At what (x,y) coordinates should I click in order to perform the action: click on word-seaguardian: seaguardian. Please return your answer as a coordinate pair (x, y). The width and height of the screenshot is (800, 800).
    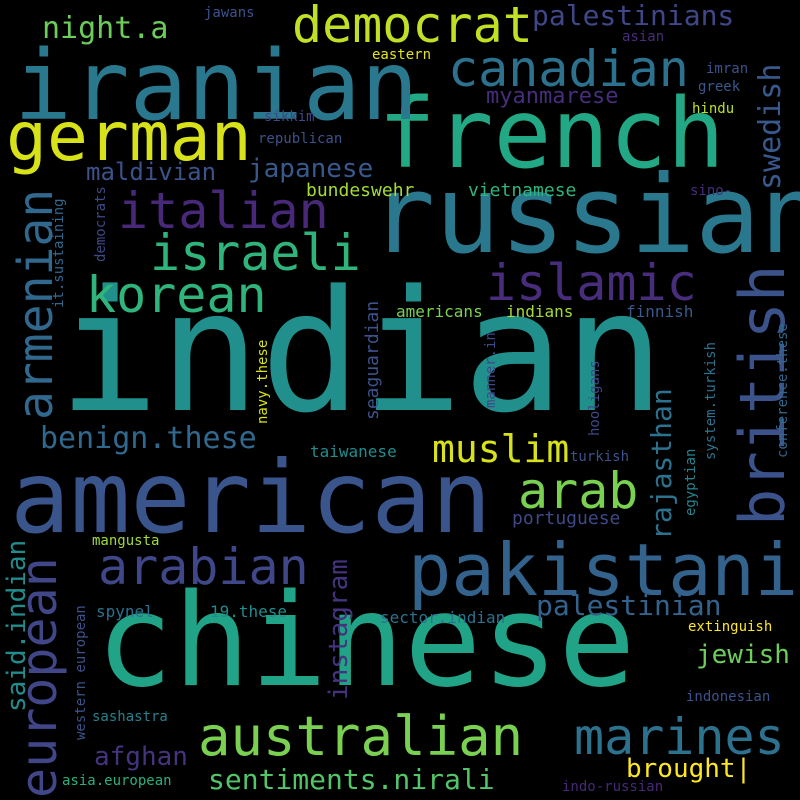
    Looking at the image, I should click on (372, 360).